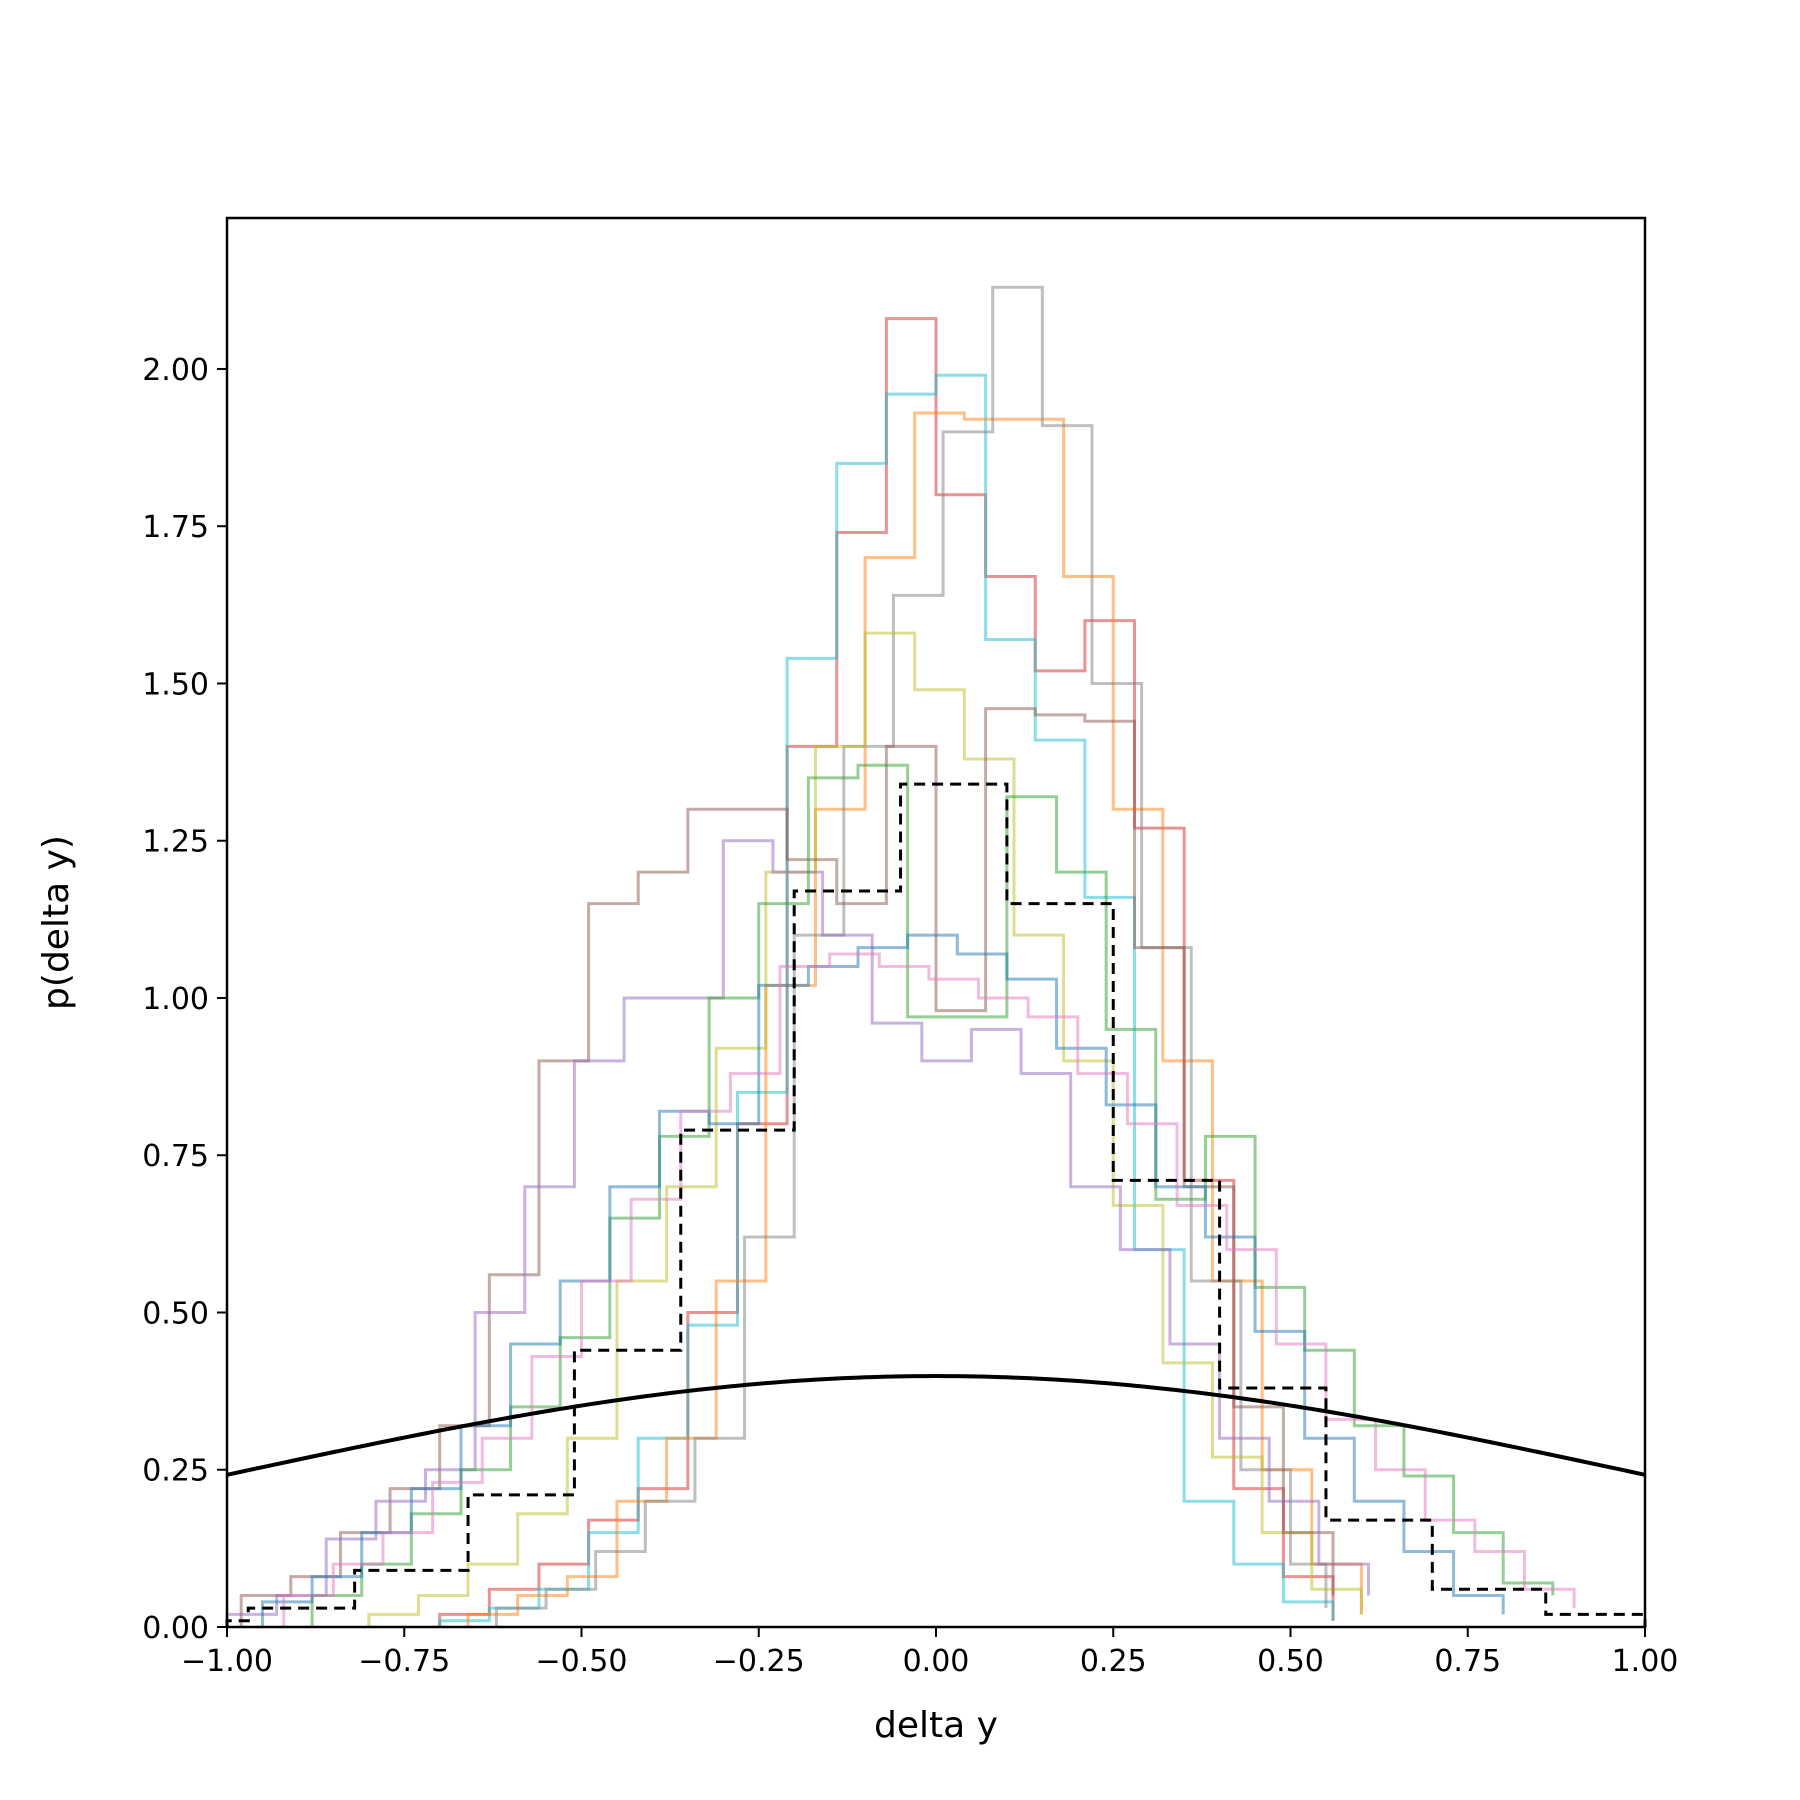 This screenshot has width=1800, height=1800. I want to click on x-tick-label: 0.25, so click(1113, 1661).